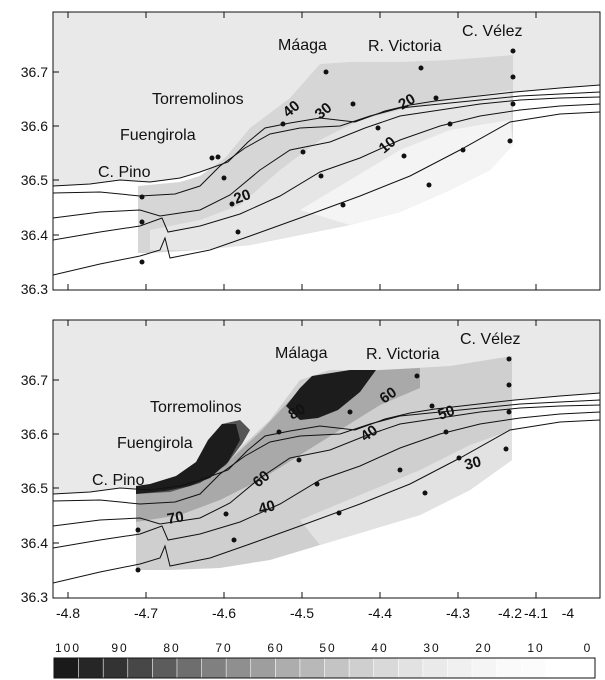 Image resolution: width=605 pixels, height=680 pixels. What do you see at coordinates (483, 648) in the screenshot?
I see `colorbar-label: 20` at bounding box center [483, 648].